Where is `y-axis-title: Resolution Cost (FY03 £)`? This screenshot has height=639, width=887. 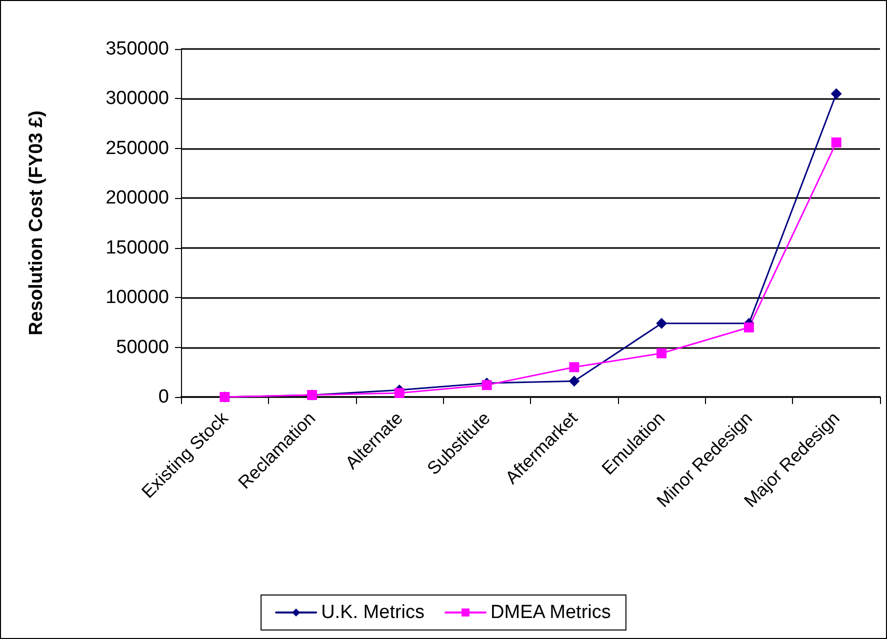
y-axis-title: Resolution Cost (FY03 £) is located at coordinates (36, 223).